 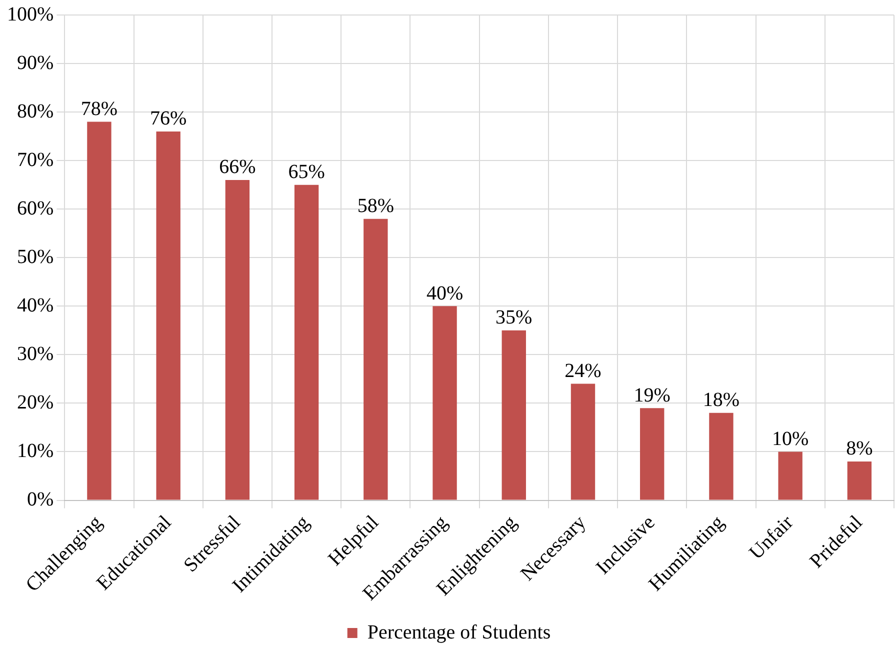 I want to click on y-tick-label: 10%, so click(x=35, y=451).